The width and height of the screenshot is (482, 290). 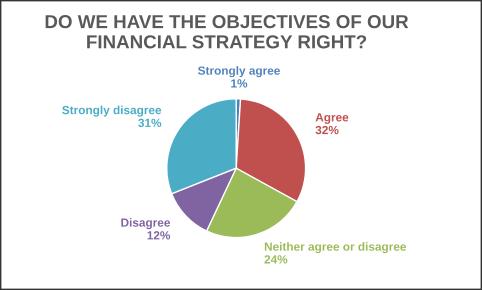 What do you see at coordinates (332, 118) in the screenshot?
I see `slice-label: Agree` at bounding box center [332, 118].